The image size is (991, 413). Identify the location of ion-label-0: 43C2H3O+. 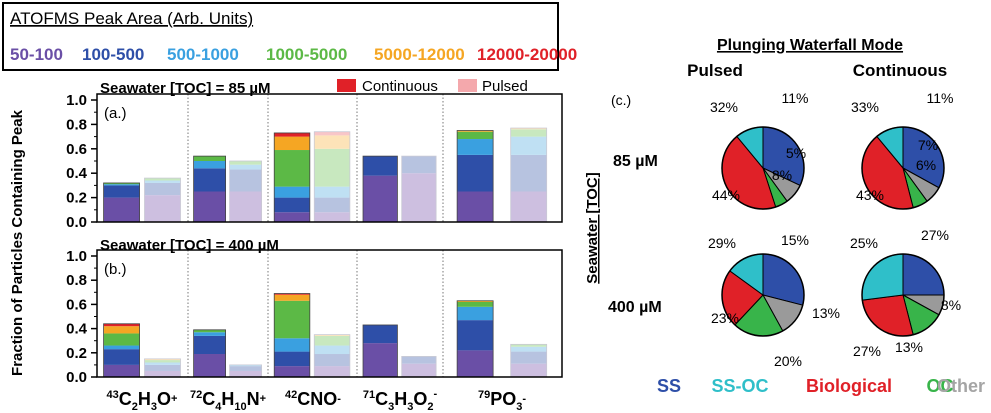
(142, 401).